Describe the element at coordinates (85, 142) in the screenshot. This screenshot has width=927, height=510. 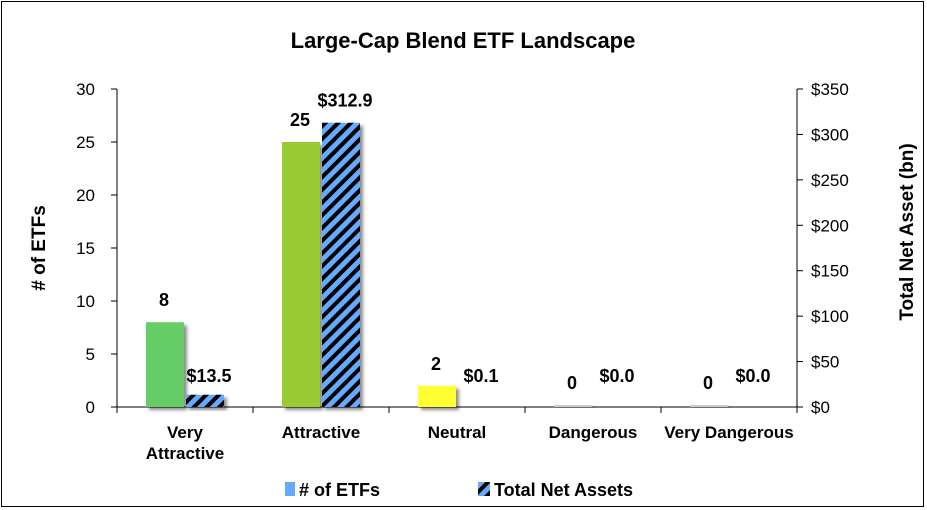
I see `y-tick-label: 25` at that location.